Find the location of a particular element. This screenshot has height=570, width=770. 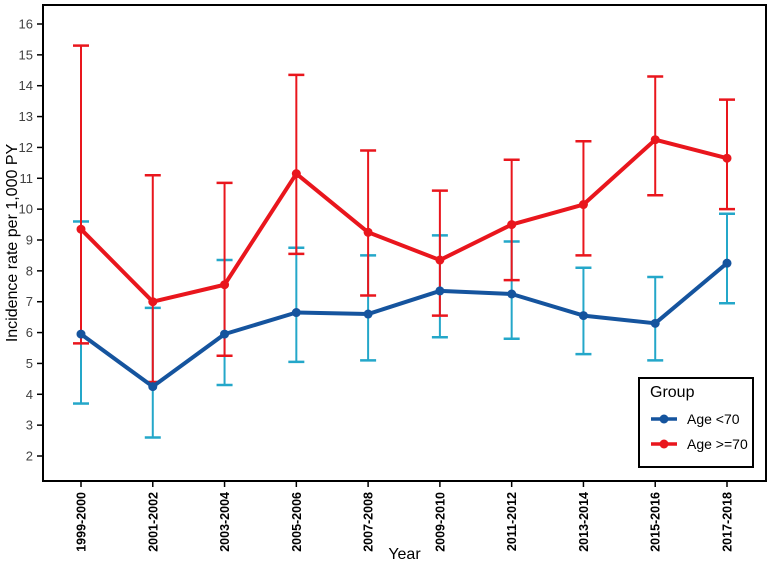

x-tick-label: 2013-2014 is located at coordinates (584, 522).